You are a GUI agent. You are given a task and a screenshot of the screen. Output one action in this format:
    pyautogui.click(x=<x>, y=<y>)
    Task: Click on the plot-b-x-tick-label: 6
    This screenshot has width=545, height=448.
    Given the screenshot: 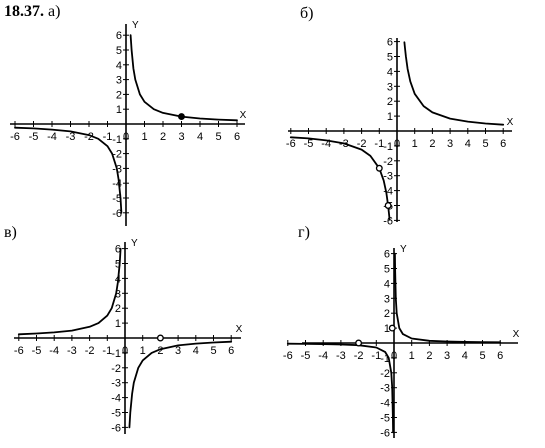 What is the action you would take?
    pyautogui.click(x=503, y=144)
    